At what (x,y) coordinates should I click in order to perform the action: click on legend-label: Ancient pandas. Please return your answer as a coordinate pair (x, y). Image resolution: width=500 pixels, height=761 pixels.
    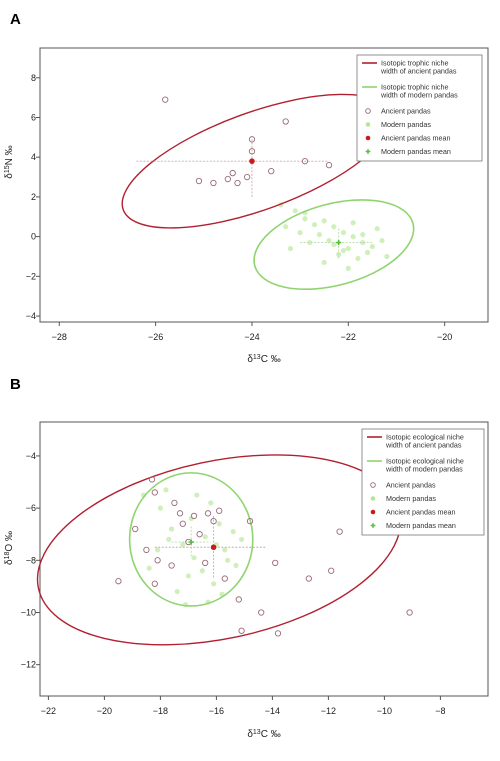
    Looking at the image, I should click on (406, 111).